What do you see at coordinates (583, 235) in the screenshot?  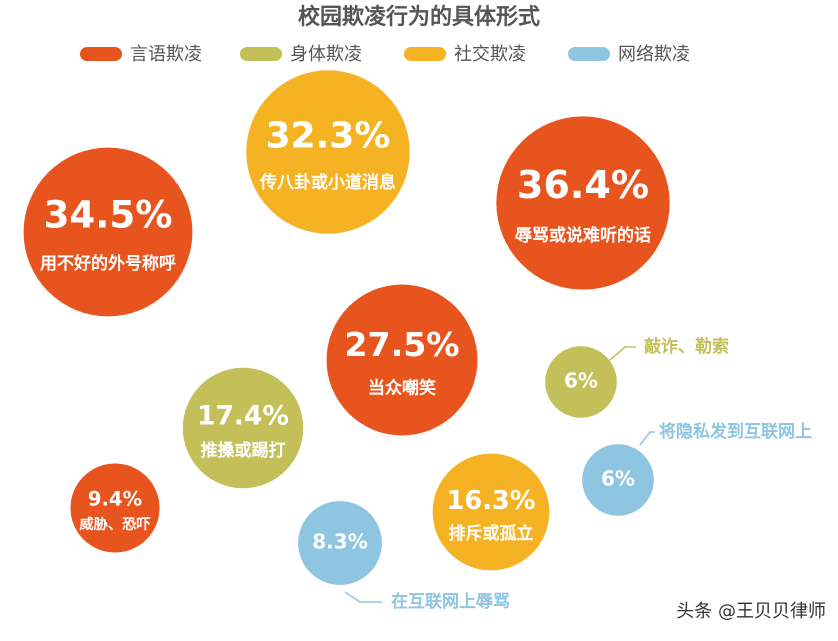 I see `bubble-label: 辱骂或说难听的话` at bounding box center [583, 235].